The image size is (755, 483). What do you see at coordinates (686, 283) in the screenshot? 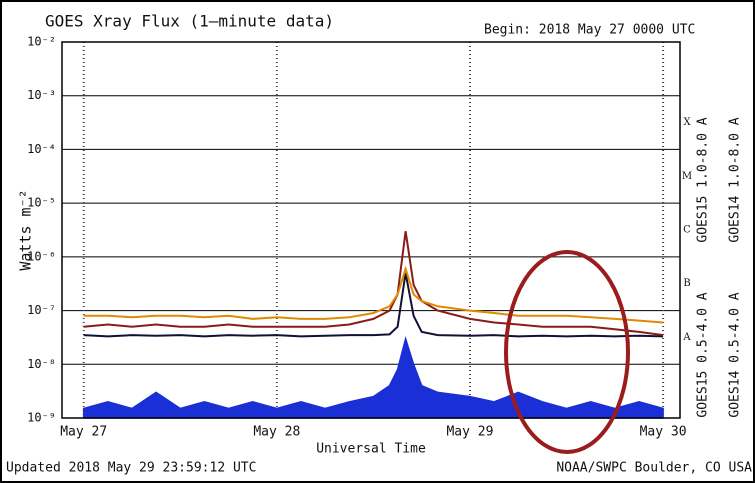
I see `flare-class-label: B` at bounding box center [686, 283].